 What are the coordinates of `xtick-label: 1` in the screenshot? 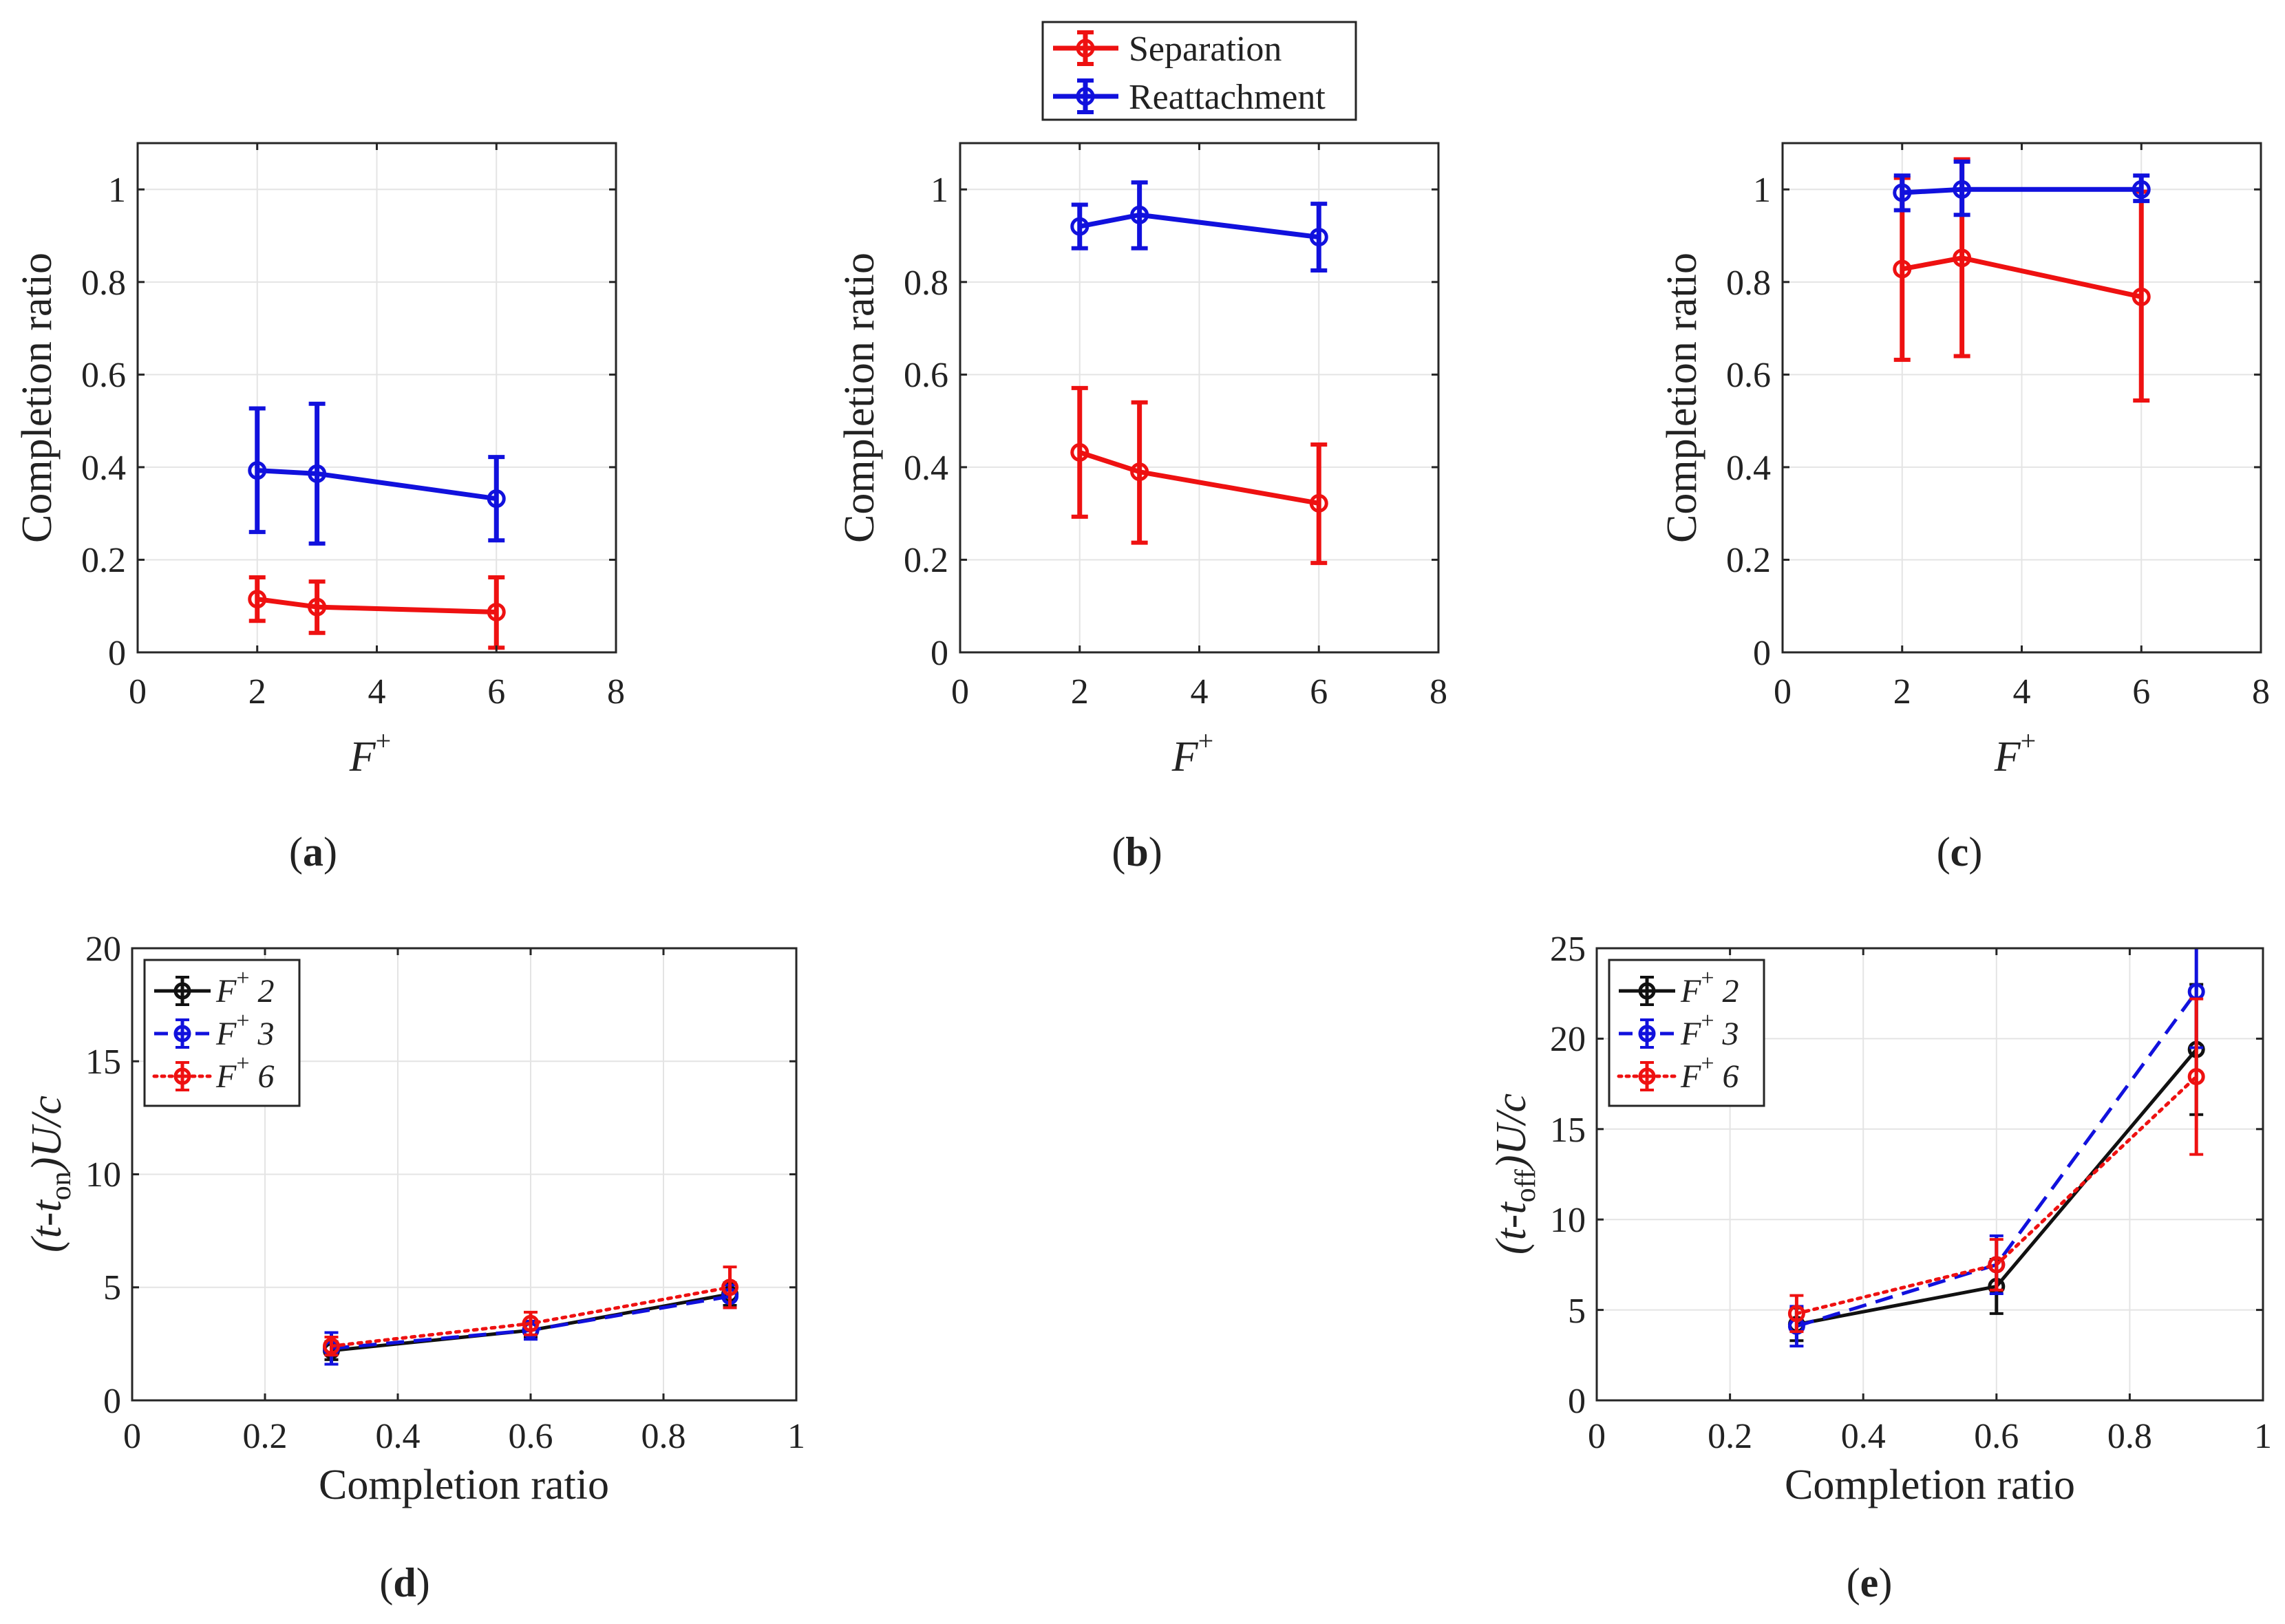 It's located at (796, 1436).